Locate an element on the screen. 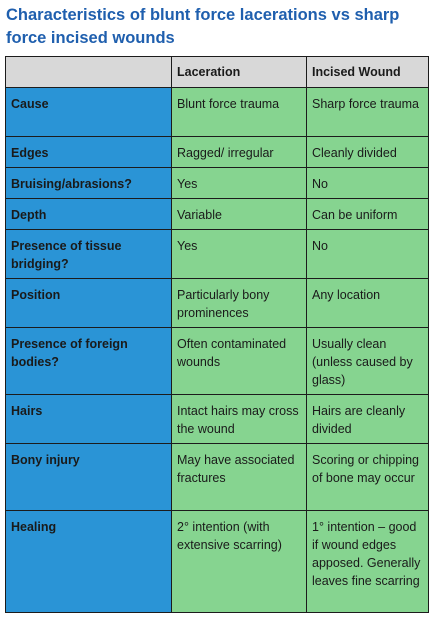 The image size is (435, 622). row-label: Hairs is located at coordinates (88, 419).